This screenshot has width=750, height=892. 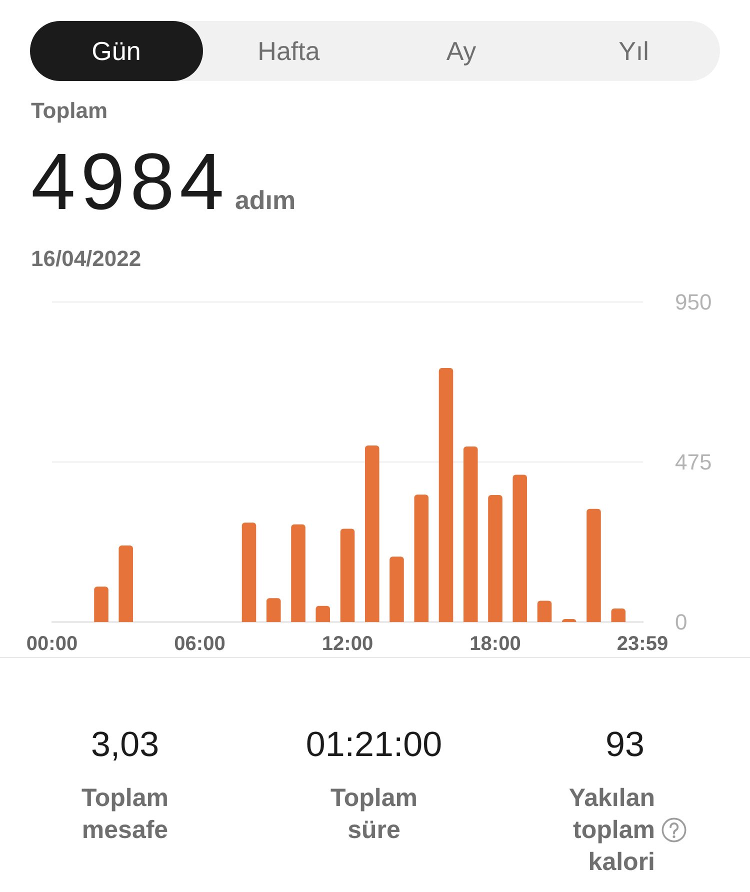 What do you see at coordinates (625, 745) in the screenshot?
I see `text: 93` at bounding box center [625, 745].